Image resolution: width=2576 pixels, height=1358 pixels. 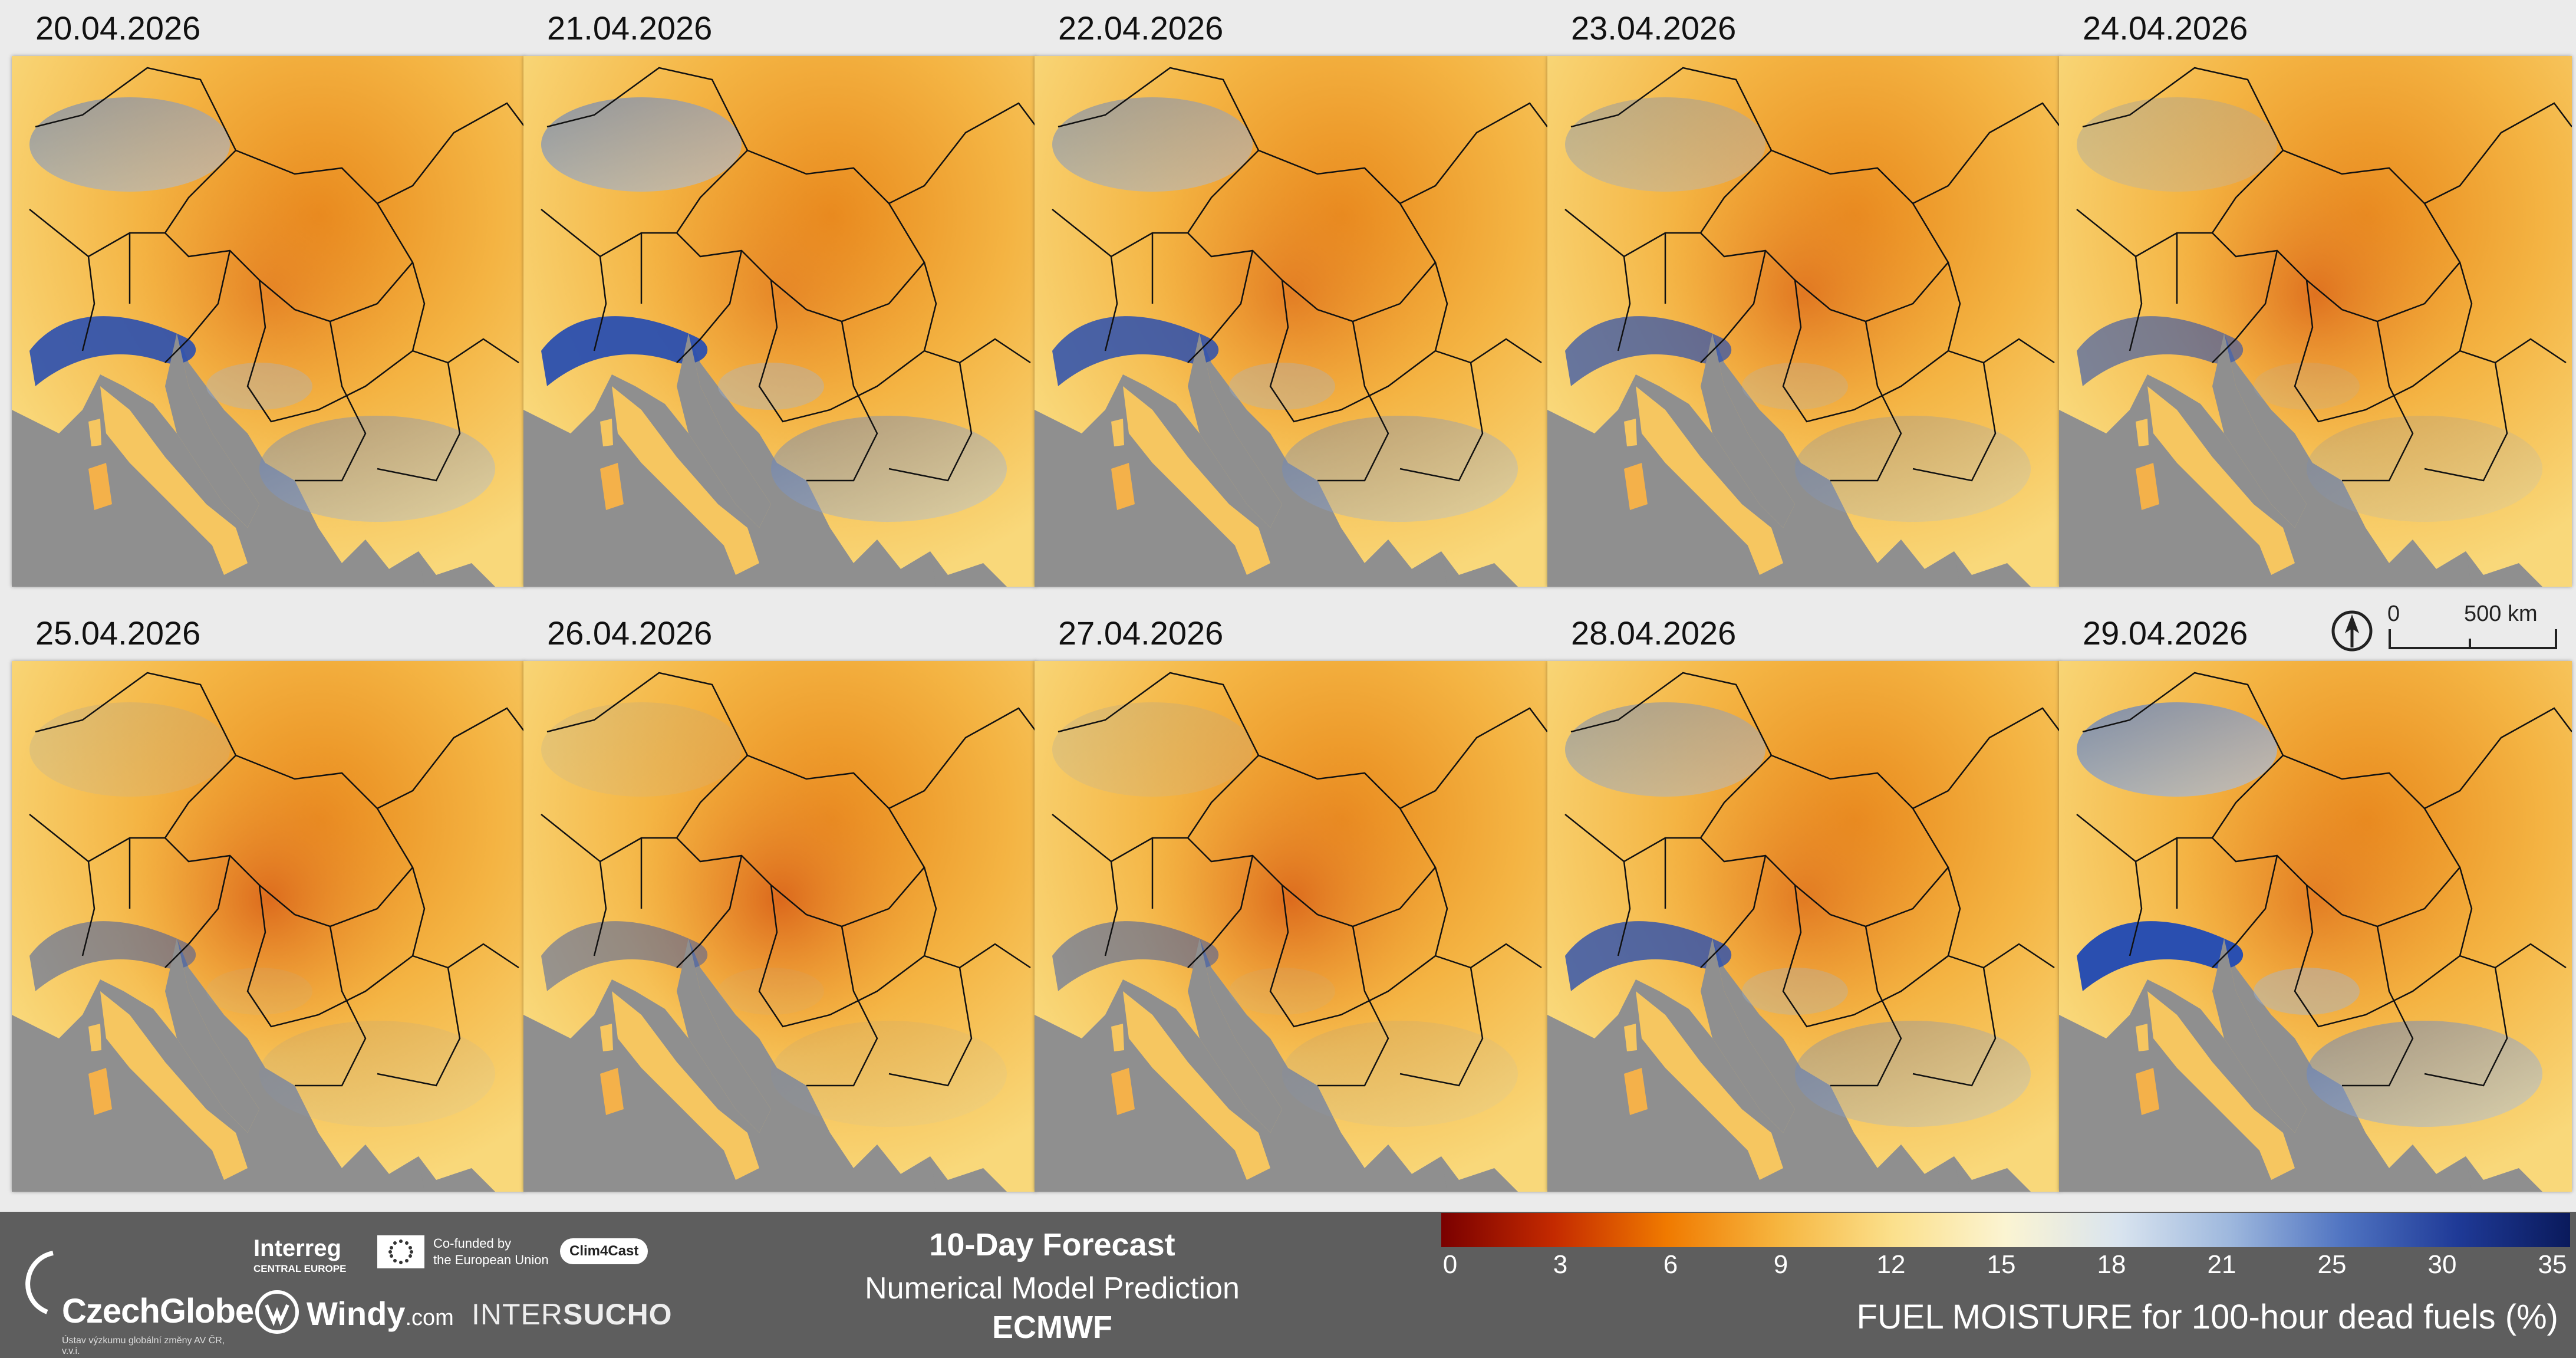 I want to click on colorbar-tick-label: 25, so click(x=2332, y=1264).